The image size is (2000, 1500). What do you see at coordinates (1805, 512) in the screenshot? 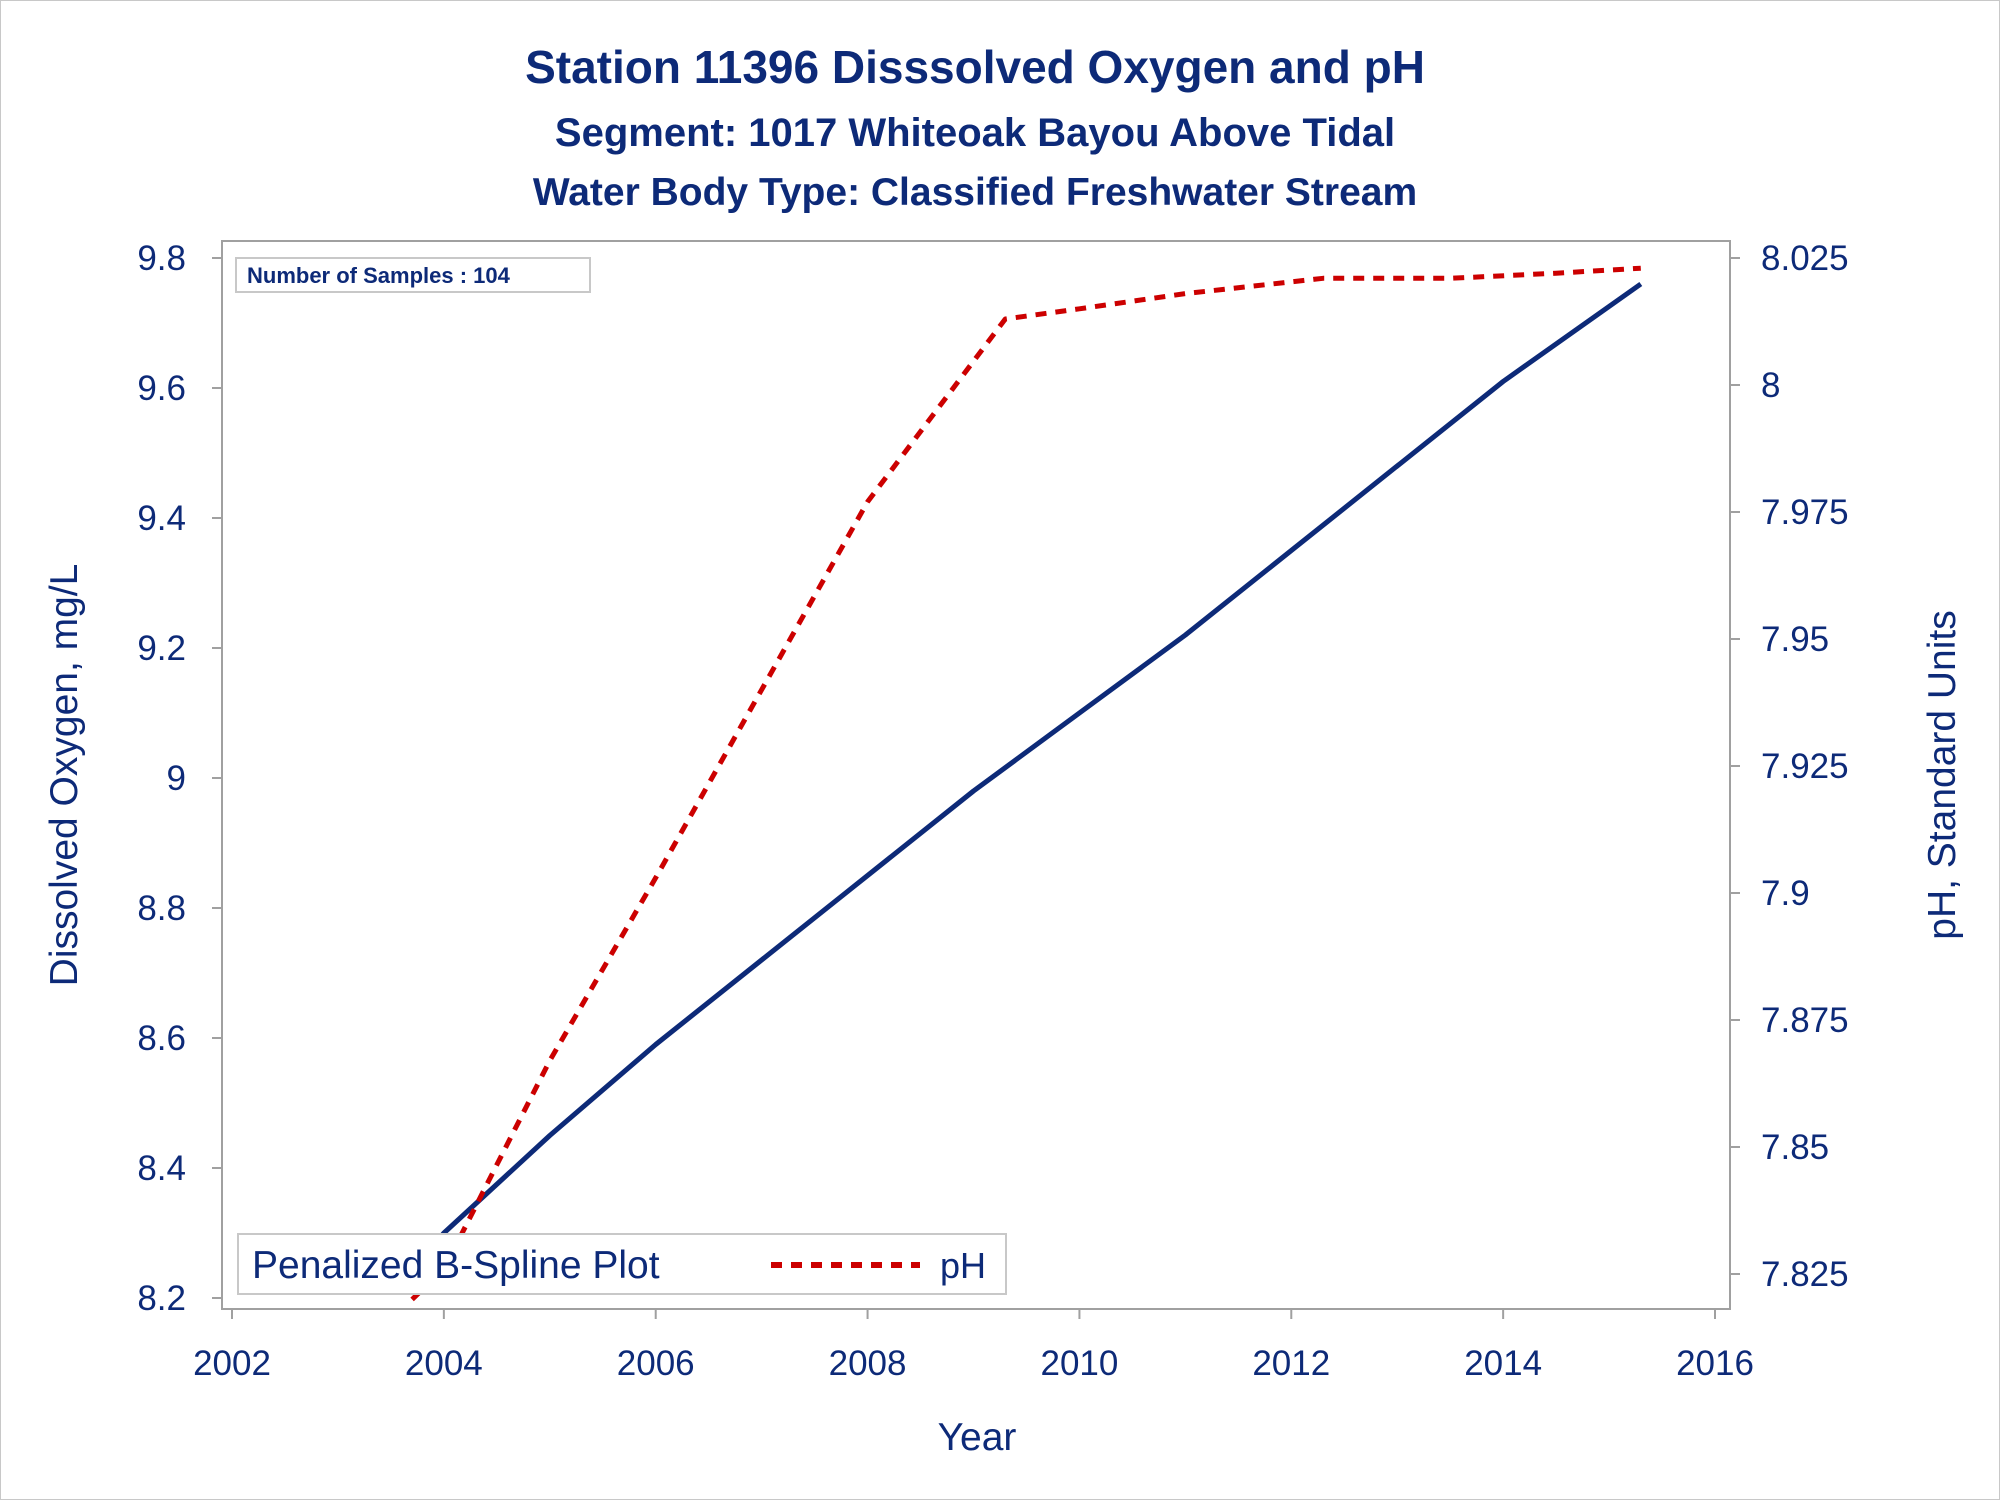
I see `y2-tick-label: 7.975` at bounding box center [1805, 512].